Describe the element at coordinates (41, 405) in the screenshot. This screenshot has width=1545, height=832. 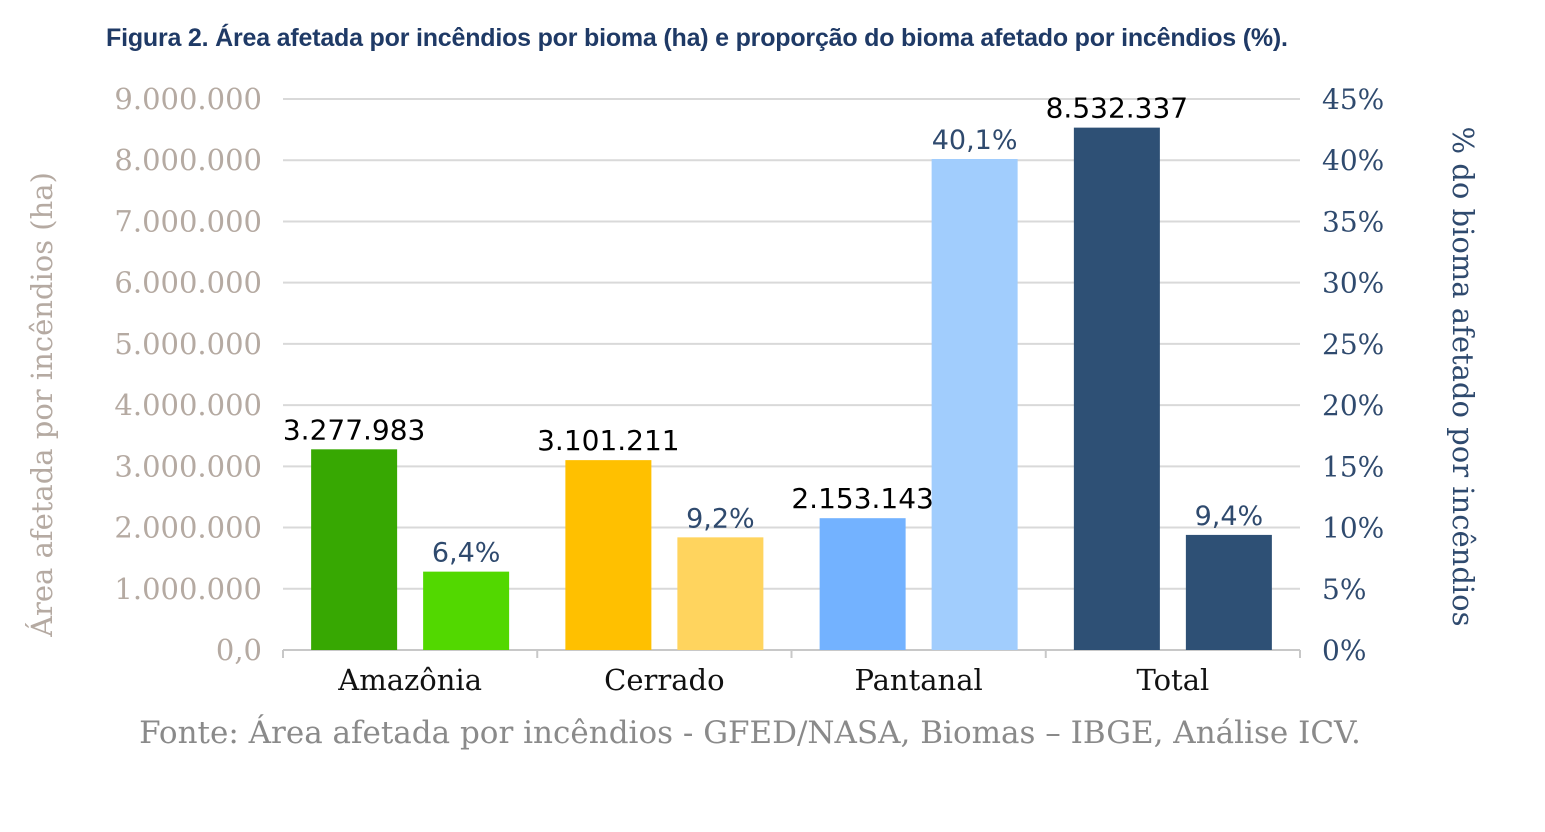
I see `y-axis-title: Área afetada por incêndios (ha)` at that location.